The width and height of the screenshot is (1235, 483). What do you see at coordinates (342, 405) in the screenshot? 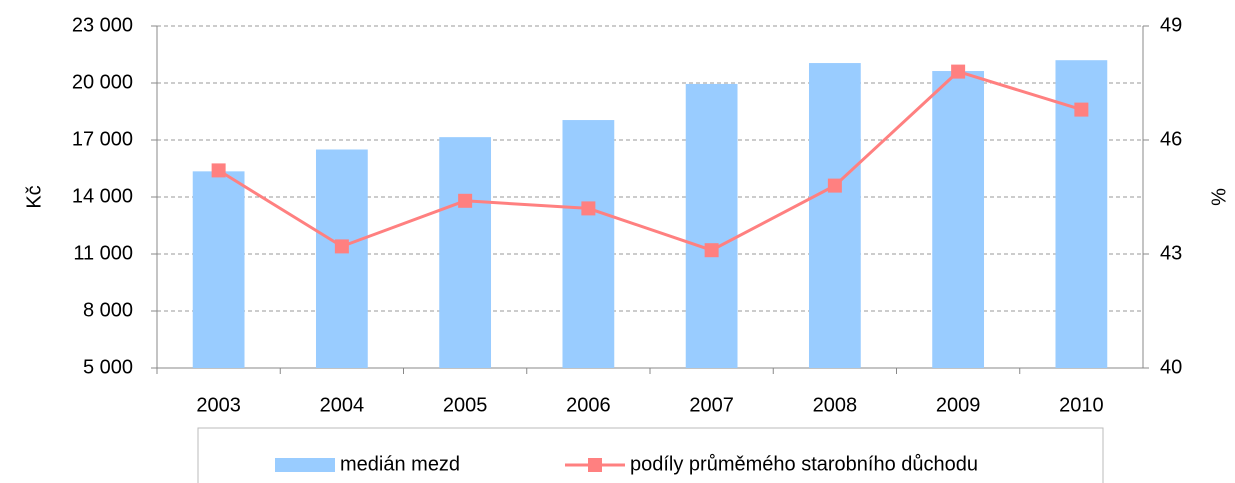
I see `x-tick-label: 2004` at bounding box center [342, 405].